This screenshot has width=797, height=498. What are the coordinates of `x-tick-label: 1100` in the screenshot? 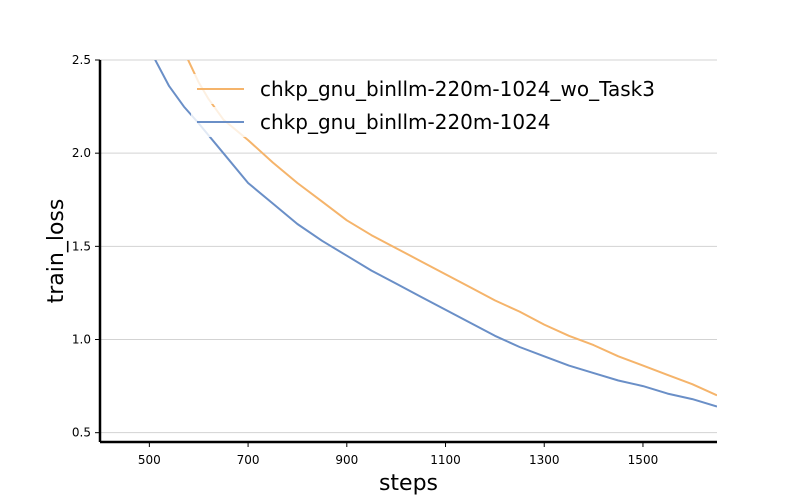 It's located at (445, 460).